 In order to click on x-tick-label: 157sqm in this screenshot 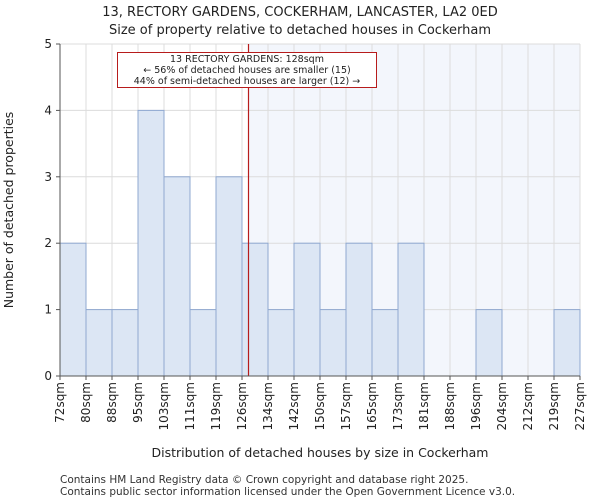, I will do `click(346, 406)`.